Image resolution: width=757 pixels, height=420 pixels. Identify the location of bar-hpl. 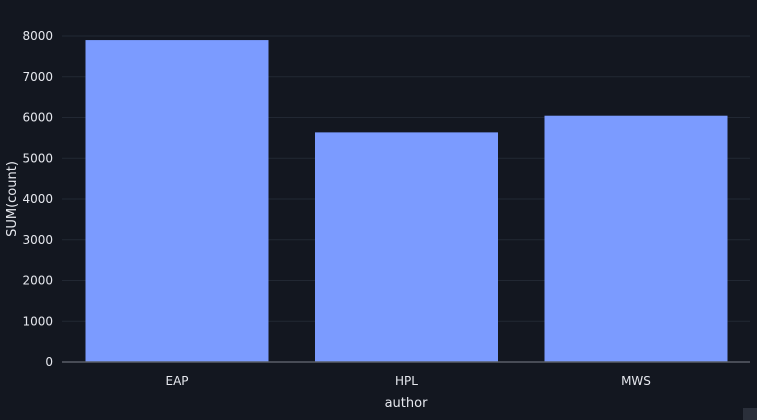
(406, 247).